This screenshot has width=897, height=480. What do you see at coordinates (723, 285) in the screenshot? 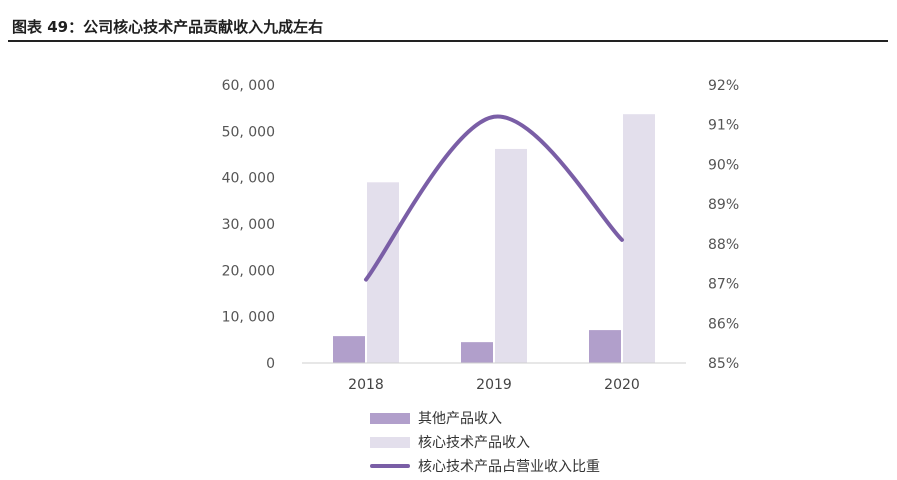
I see `y2-tick-label: 87%` at bounding box center [723, 285].